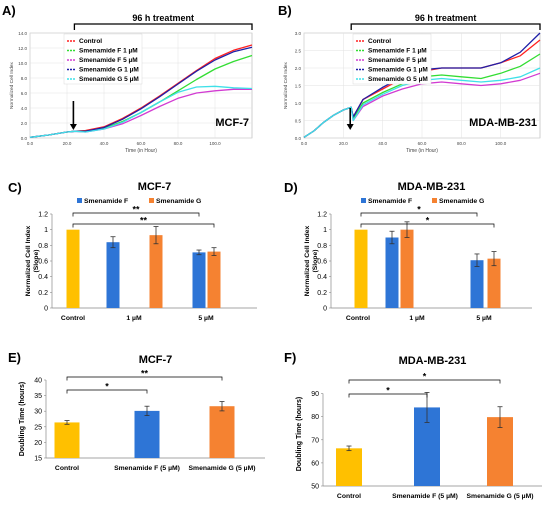  I want to click on y-tick-label: 4.0, so click(24, 108).